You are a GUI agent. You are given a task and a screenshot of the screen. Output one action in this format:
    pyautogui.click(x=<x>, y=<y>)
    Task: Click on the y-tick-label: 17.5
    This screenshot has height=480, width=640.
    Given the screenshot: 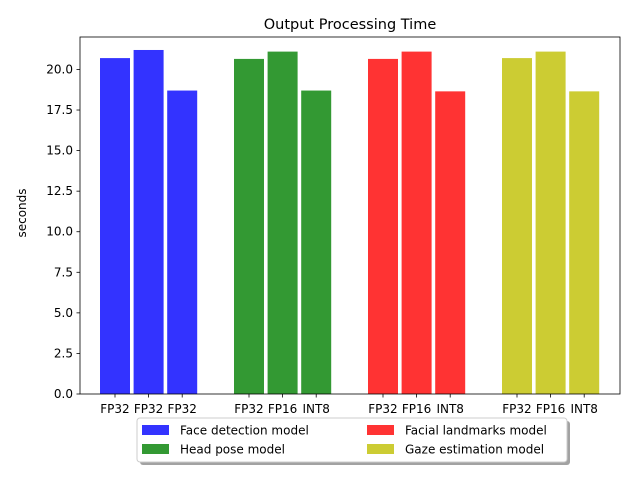 What is the action you would take?
    pyautogui.click(x=59, y=110)
    